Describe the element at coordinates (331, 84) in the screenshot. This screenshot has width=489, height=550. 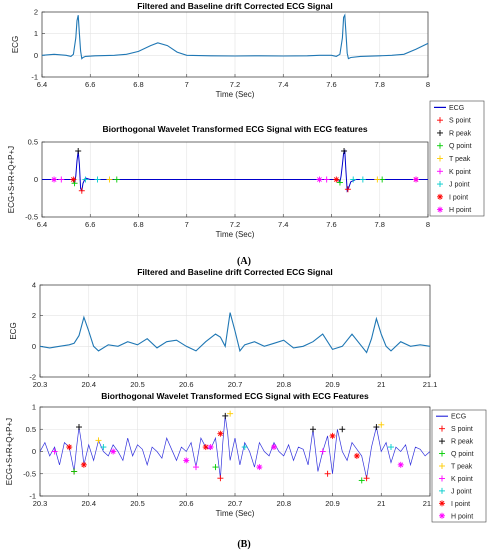
I see `x-tick-label: 7.6` at that location.